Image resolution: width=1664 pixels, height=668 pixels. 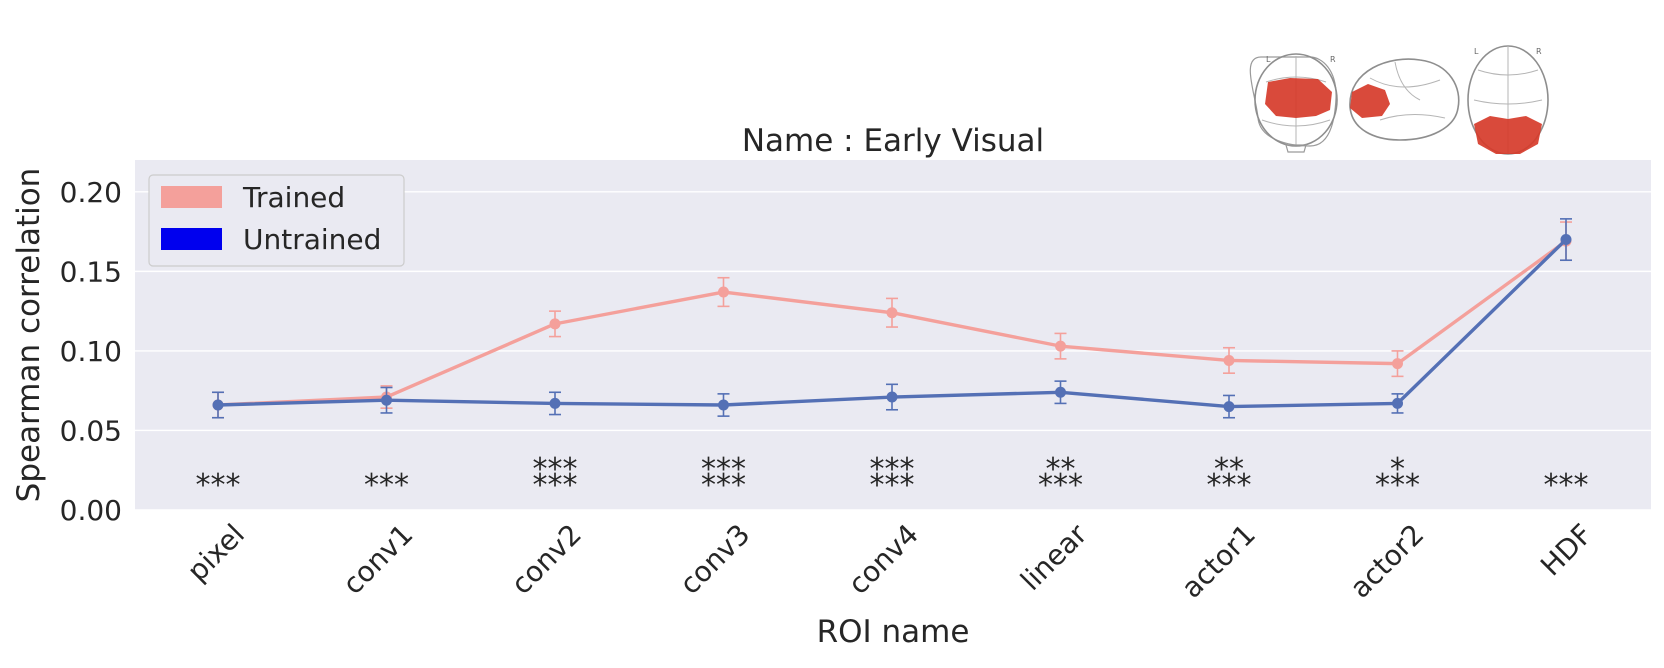 What do you see at coordinates (91, 430) in the screenshot?
I see `y-tick-label: 0.05` at bounding box center [91, 430].